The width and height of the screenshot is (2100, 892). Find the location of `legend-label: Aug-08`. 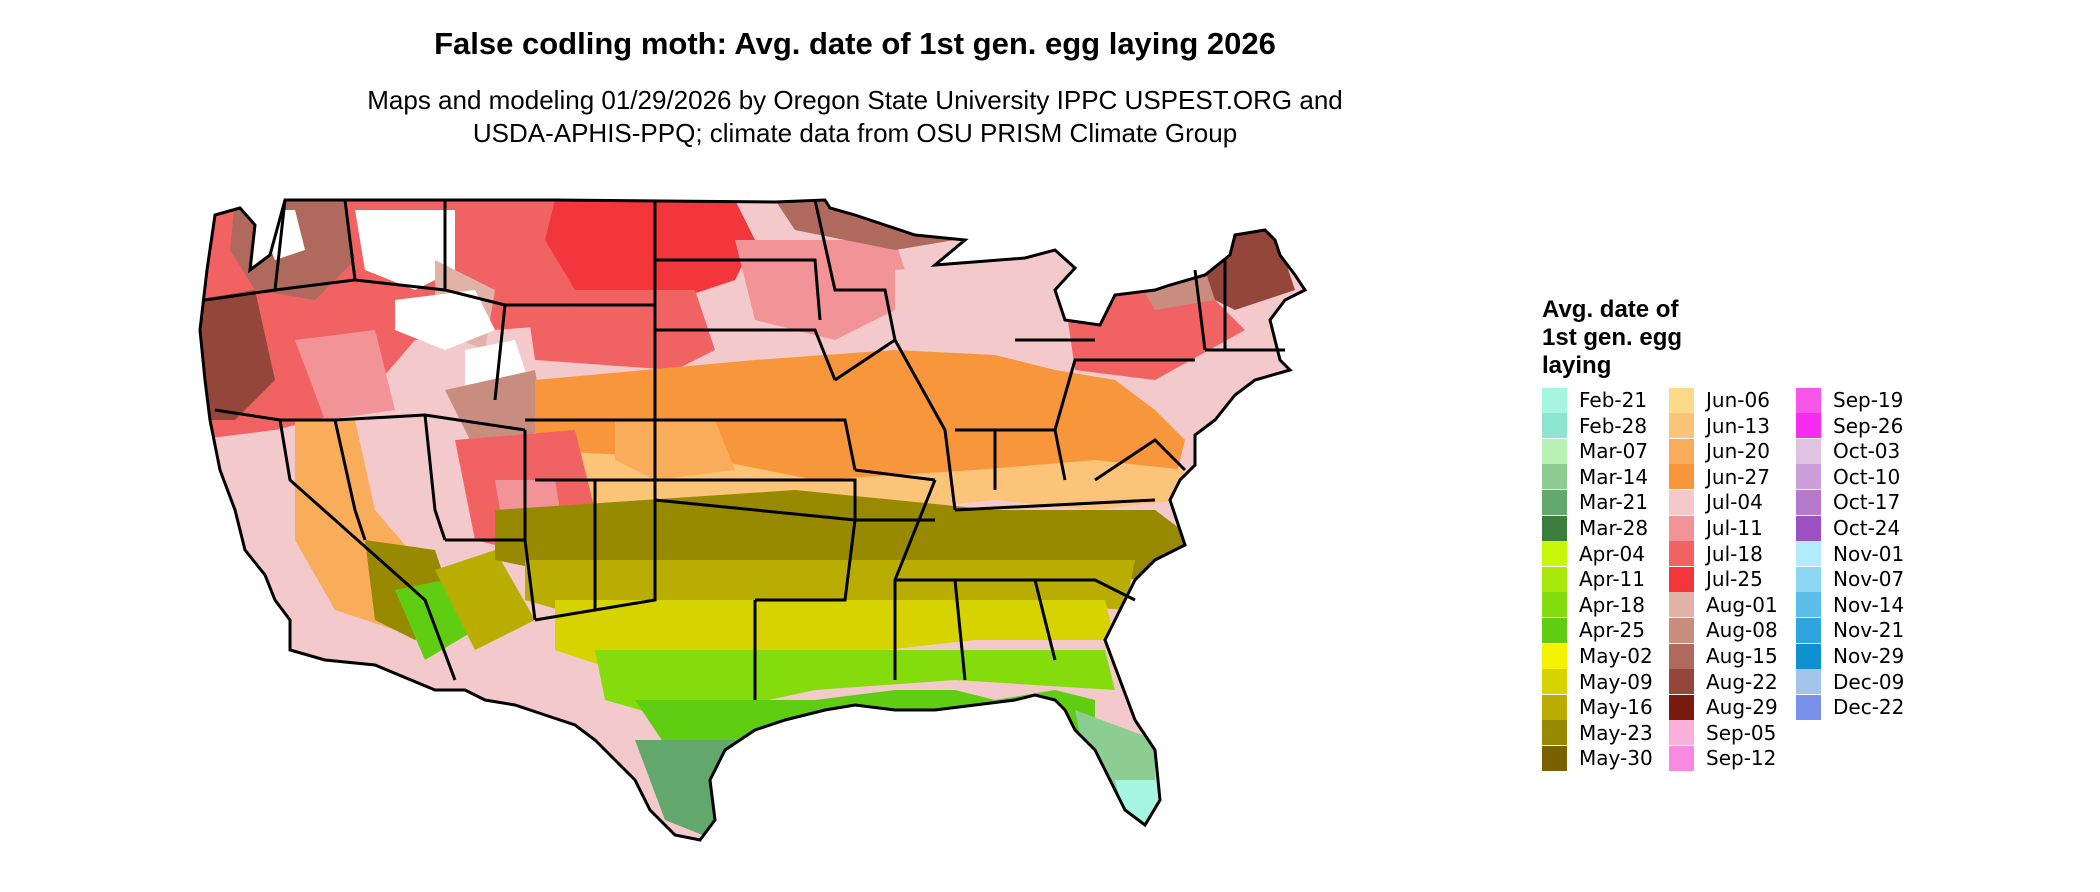

legend-label: Aug-08 is located at coordinates (1742, 630).